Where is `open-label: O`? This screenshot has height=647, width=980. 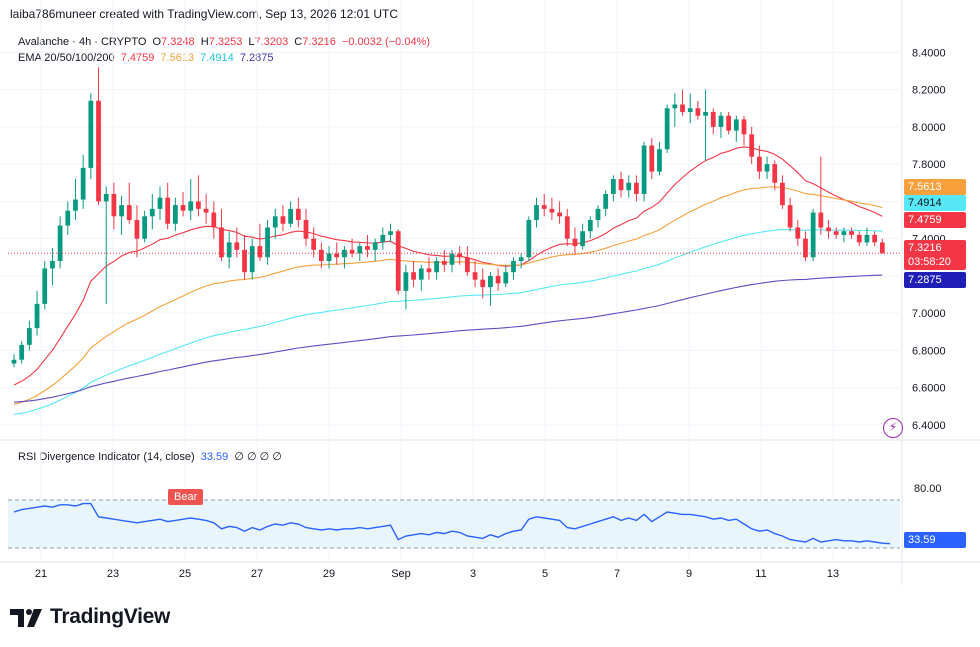
open-label: O is located at coordinates (157, 42).